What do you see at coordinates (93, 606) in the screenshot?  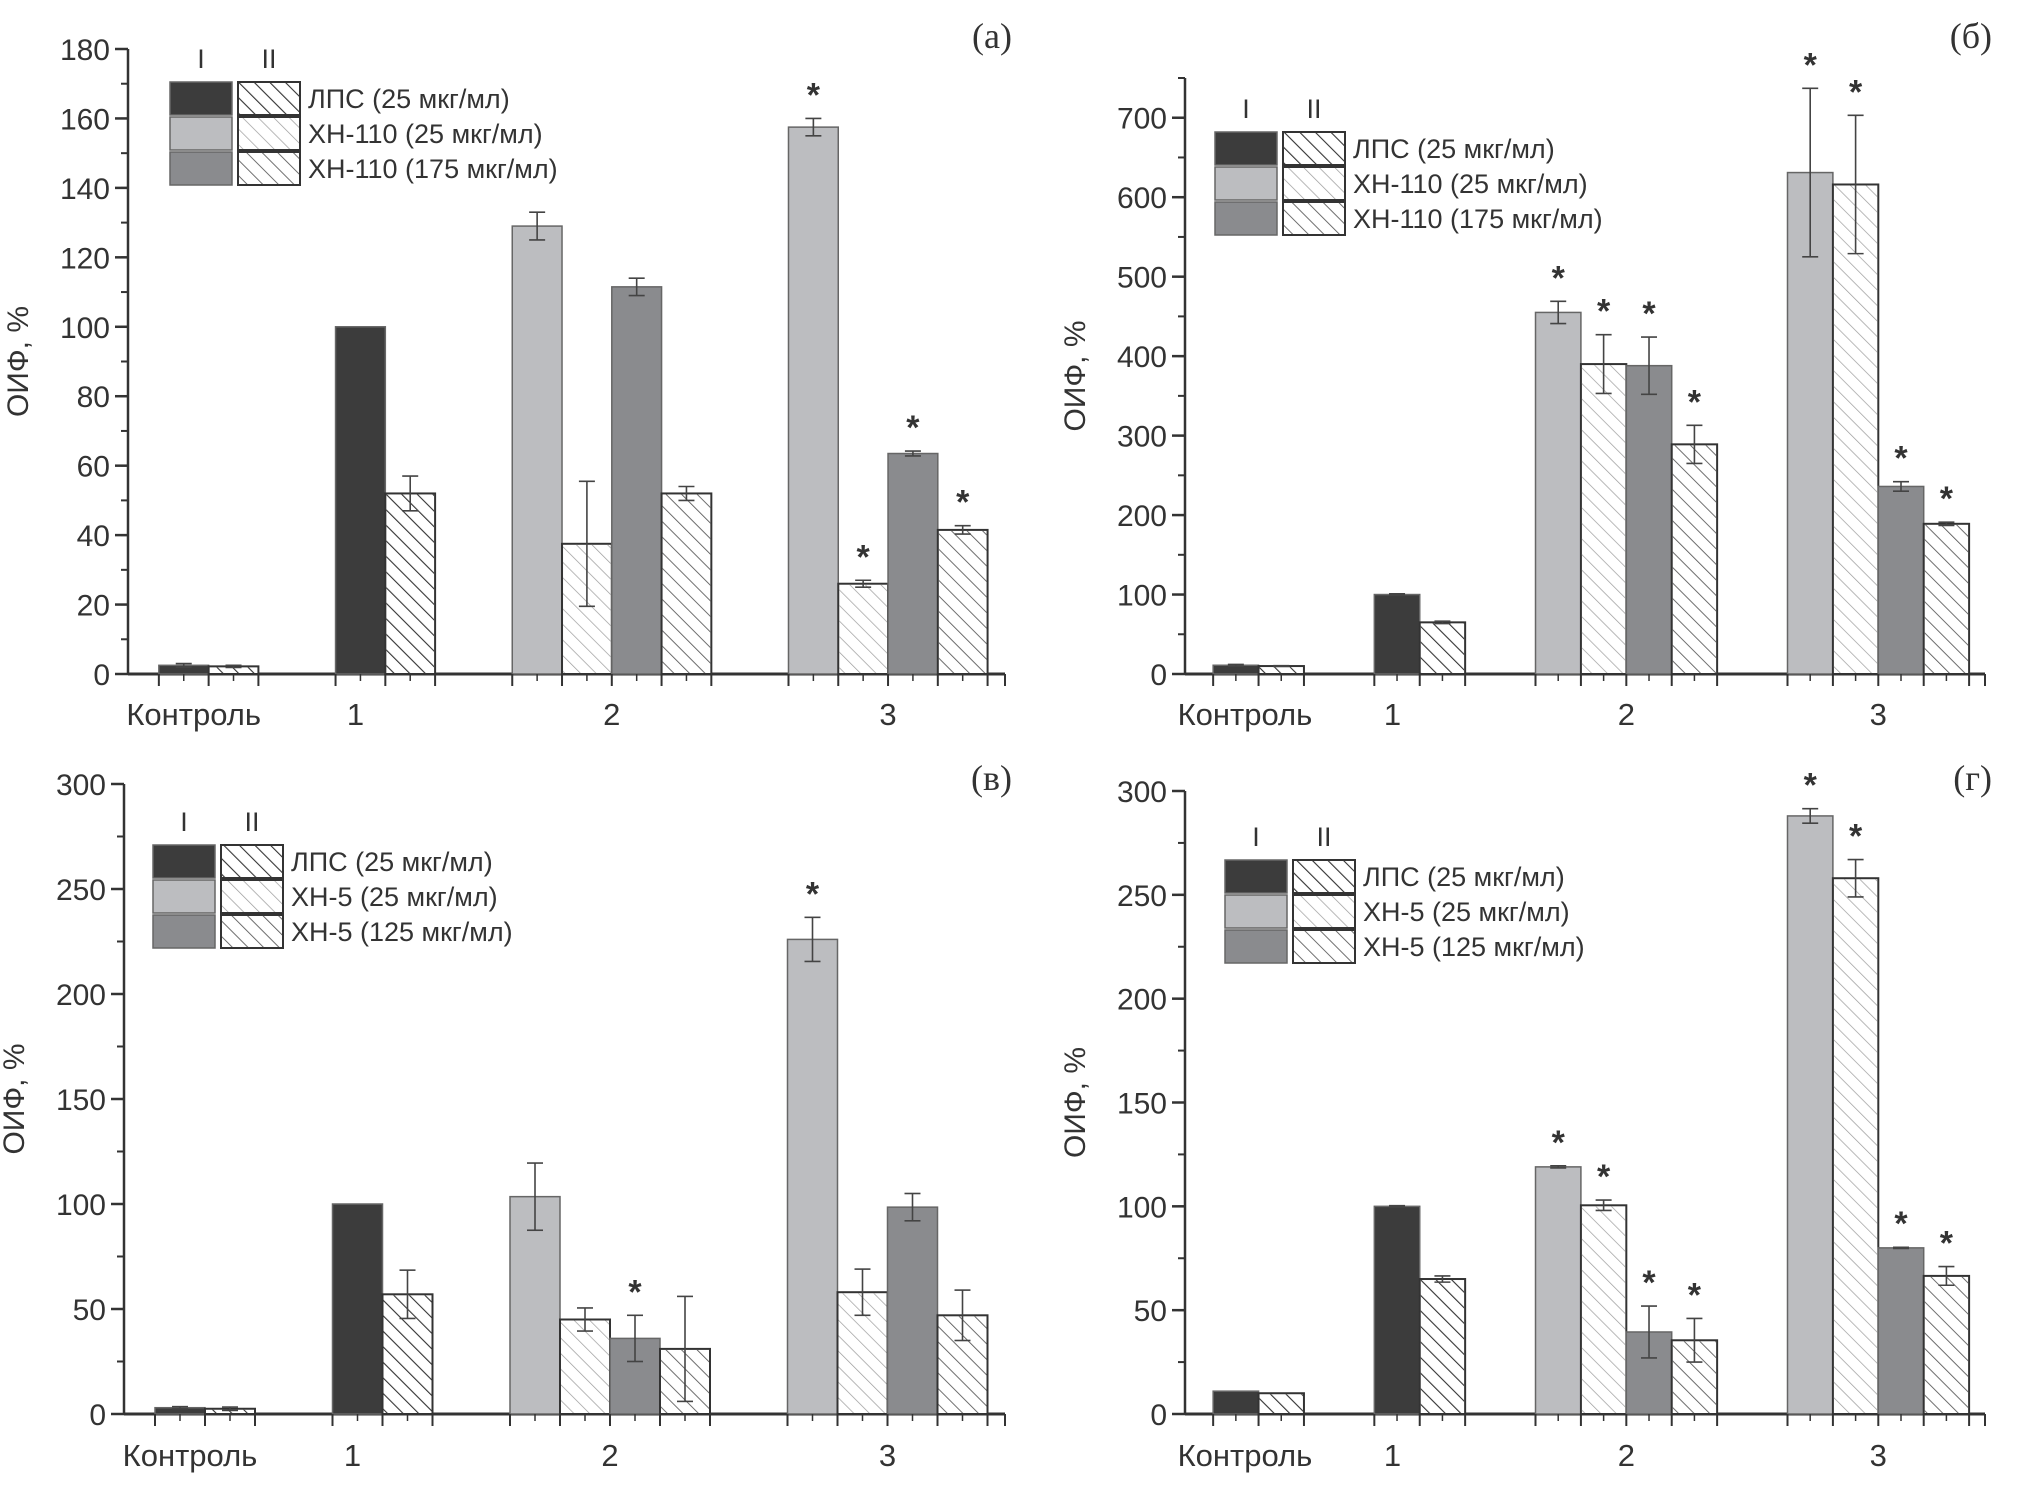 I see `y-tick-label: 20` at bounding box center [93, 606].